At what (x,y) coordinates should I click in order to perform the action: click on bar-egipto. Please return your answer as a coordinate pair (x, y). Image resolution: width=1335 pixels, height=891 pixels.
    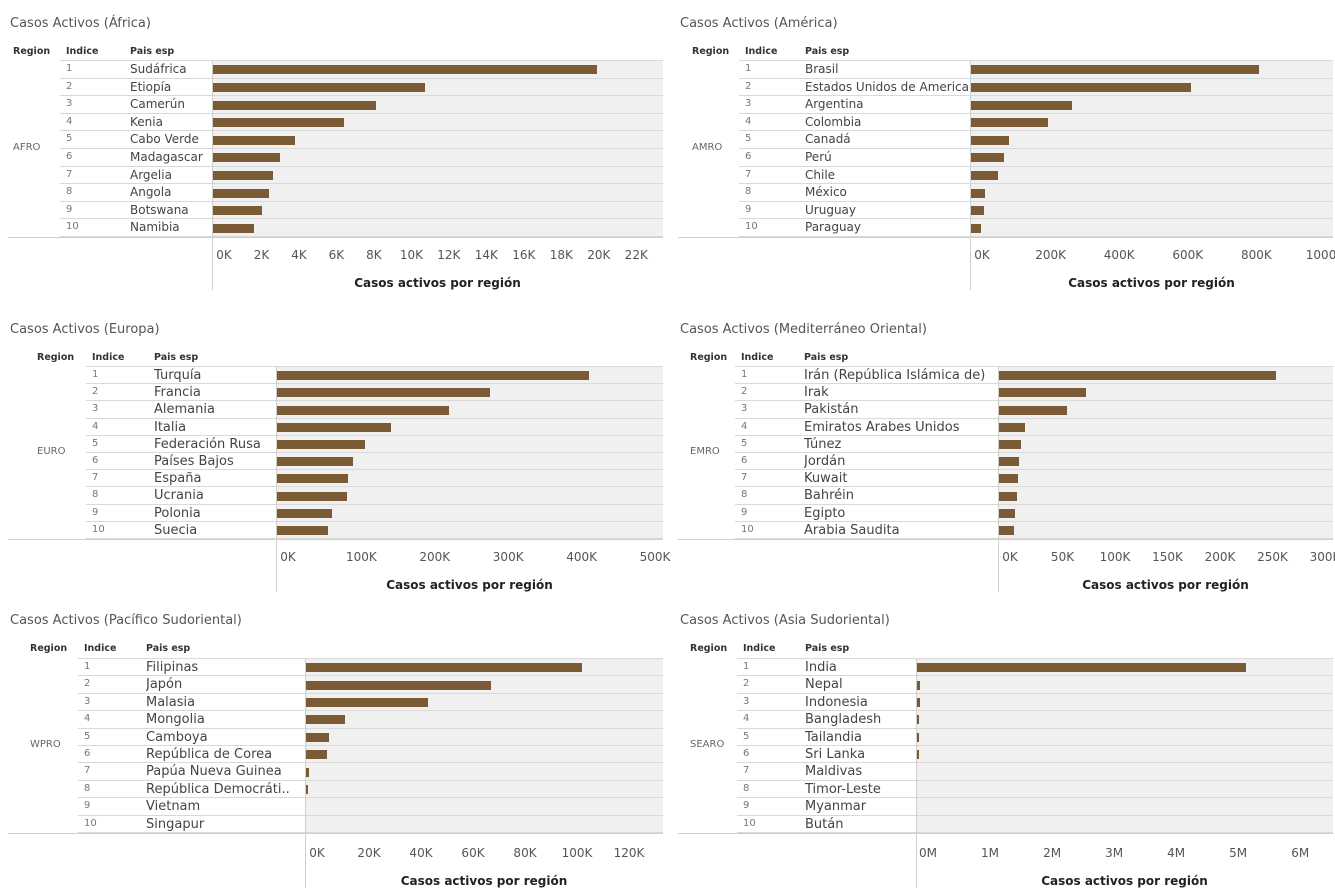
    Looking at the image, I should click on (1007, 513).